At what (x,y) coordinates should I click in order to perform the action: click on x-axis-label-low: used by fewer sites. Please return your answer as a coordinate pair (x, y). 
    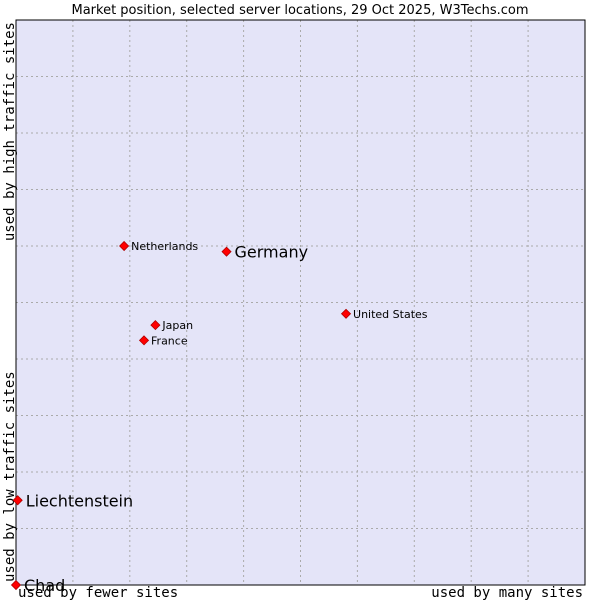
    Looking at the image, I should click on (98, 592).